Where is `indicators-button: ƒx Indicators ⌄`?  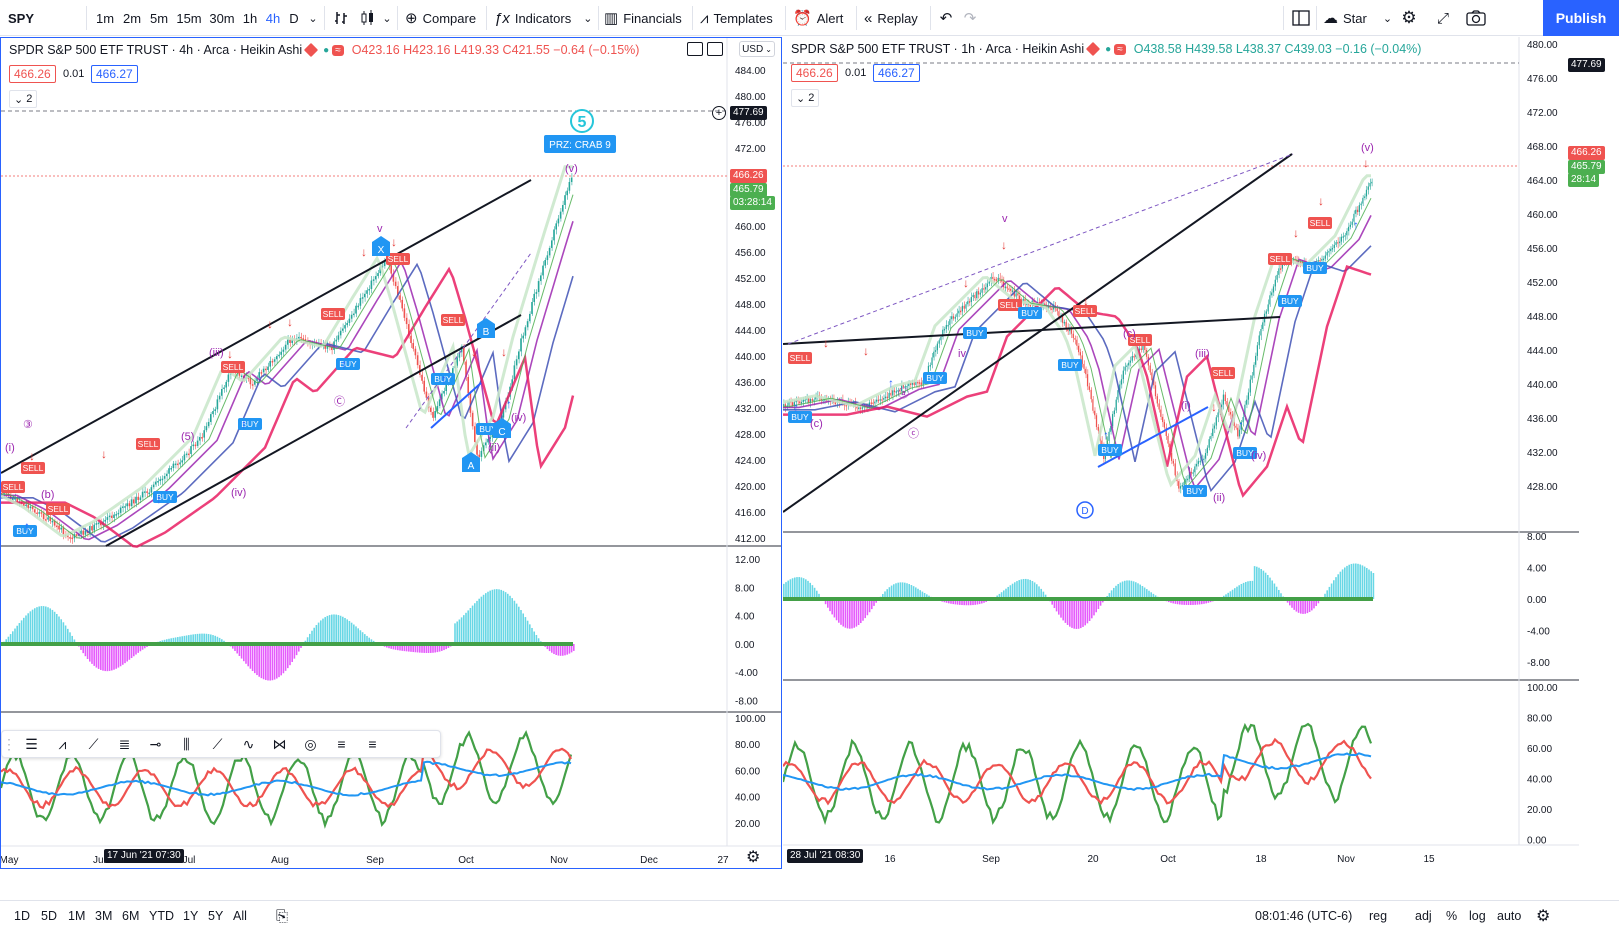 indicators-button: ƒx Indicators ⌄ is located at coordinates (543, 18).